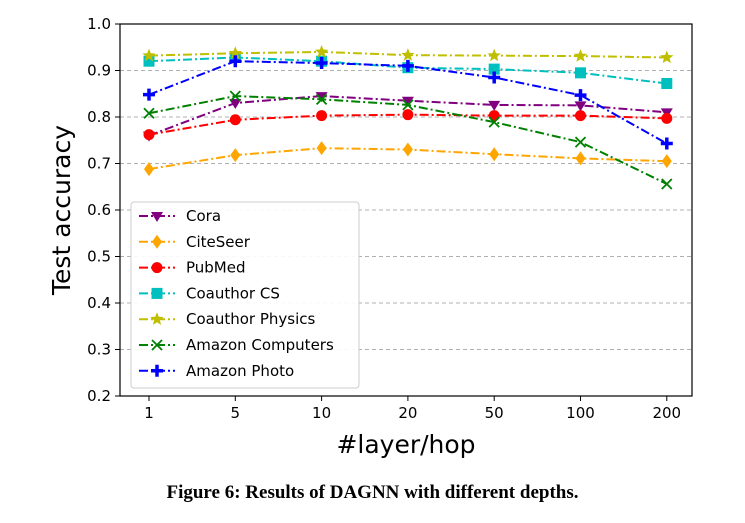 This screenshot has width=745, height=523. Describe the element at coordinates (236, 413) in the screenshot. I see `x-tick-label: 5` at that location.